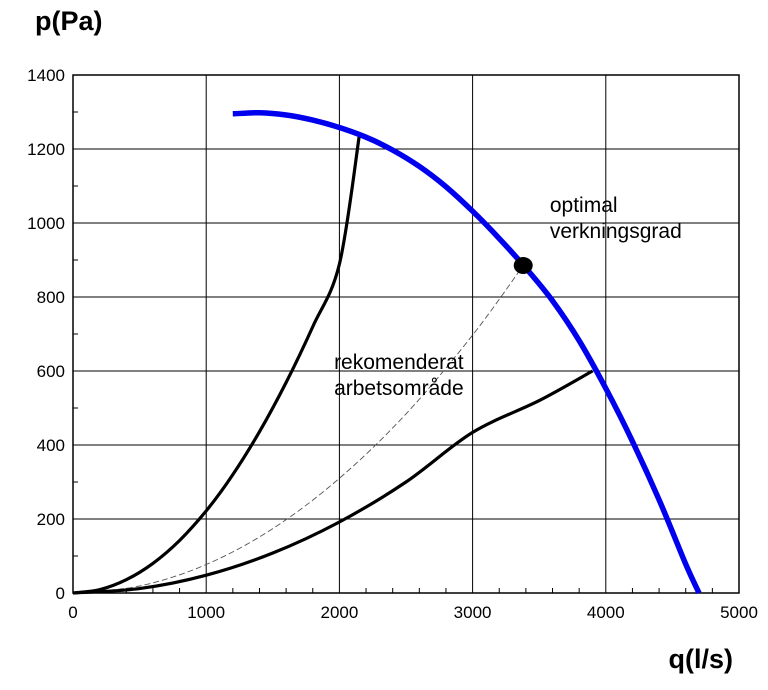 The height and width of the screenshot is (690, 768). What do you see at coordinates (69, 21) in the screenshot?
I see `y-axis-title: p(Pa)` at bounding box center [69, 21].